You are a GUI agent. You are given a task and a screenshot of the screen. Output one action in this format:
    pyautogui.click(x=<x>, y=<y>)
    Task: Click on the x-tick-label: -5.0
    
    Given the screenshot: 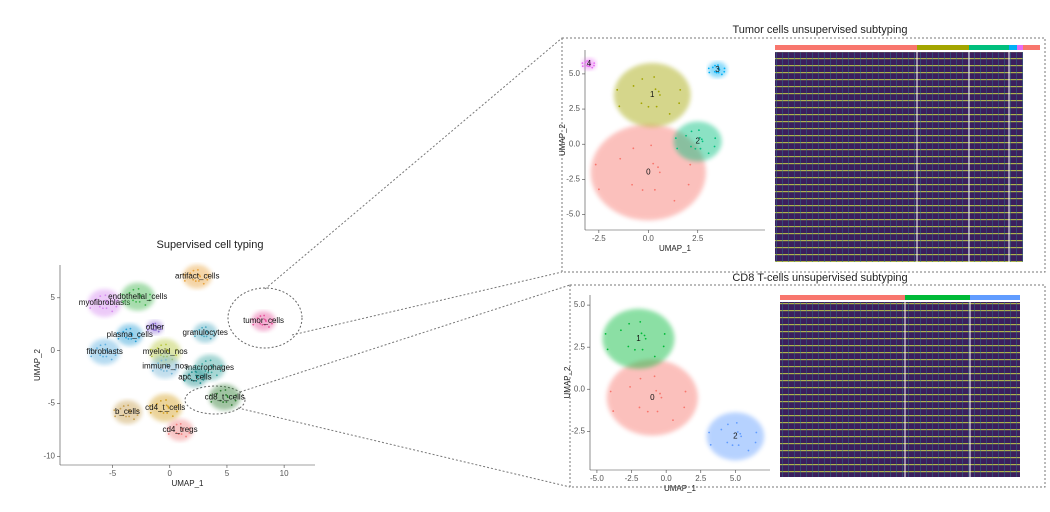 What is the action you would take?
    pyautogui.click(x=597, y=478)
    